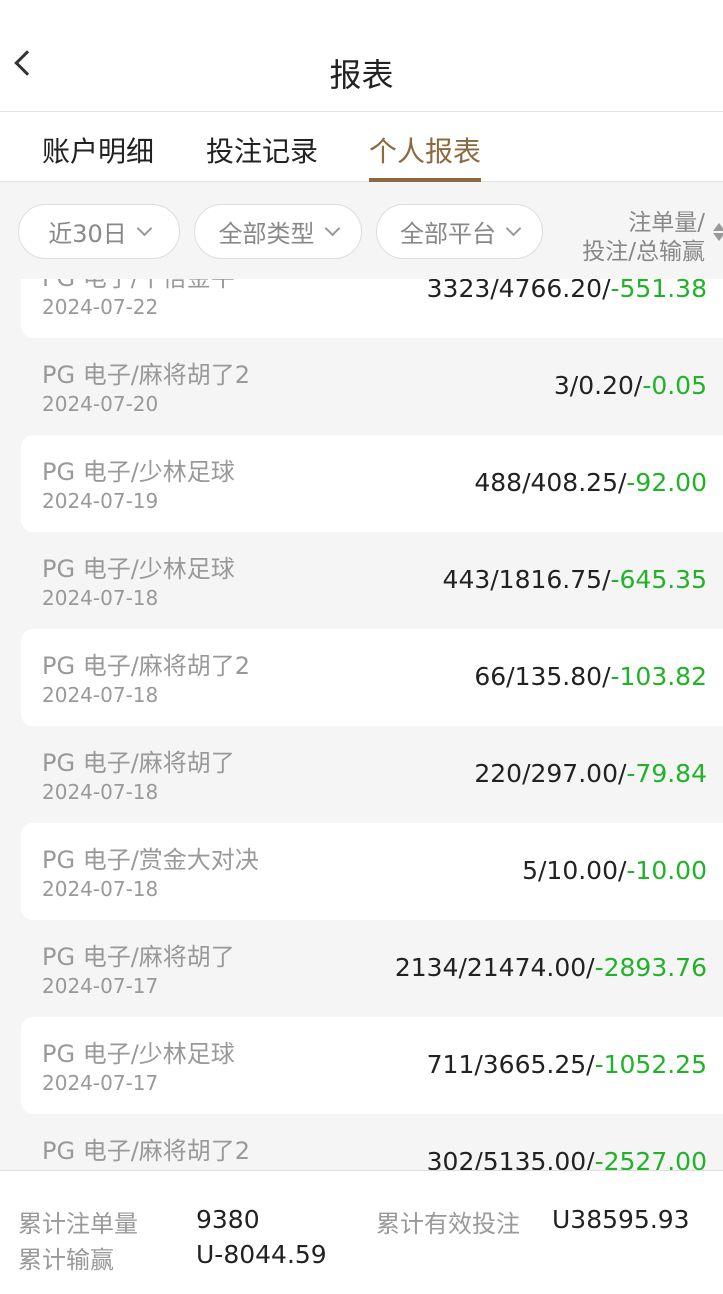  Describe the element at coordinates (361, 75) in the screenshot. I see `page-title: 报表` at that location.